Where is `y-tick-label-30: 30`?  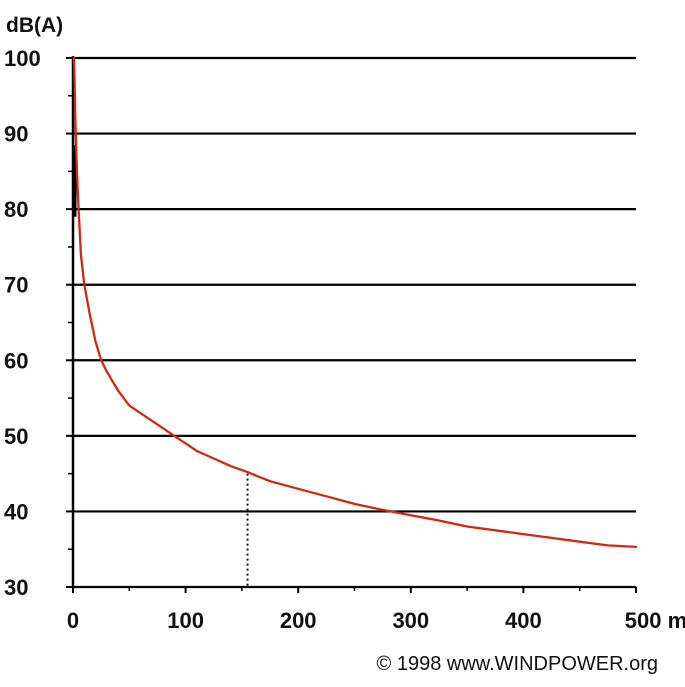 y-tick-label-30: 30 is located at coordinates (16, 587).